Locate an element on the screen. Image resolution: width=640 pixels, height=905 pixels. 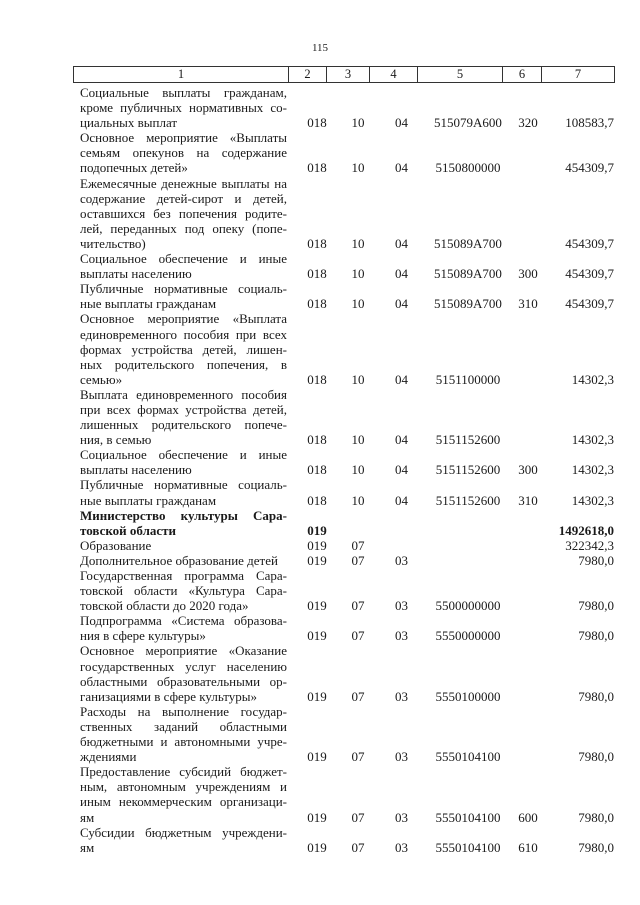
description-line: семьям опекунов на содержание is located at coordinates (183, 153).